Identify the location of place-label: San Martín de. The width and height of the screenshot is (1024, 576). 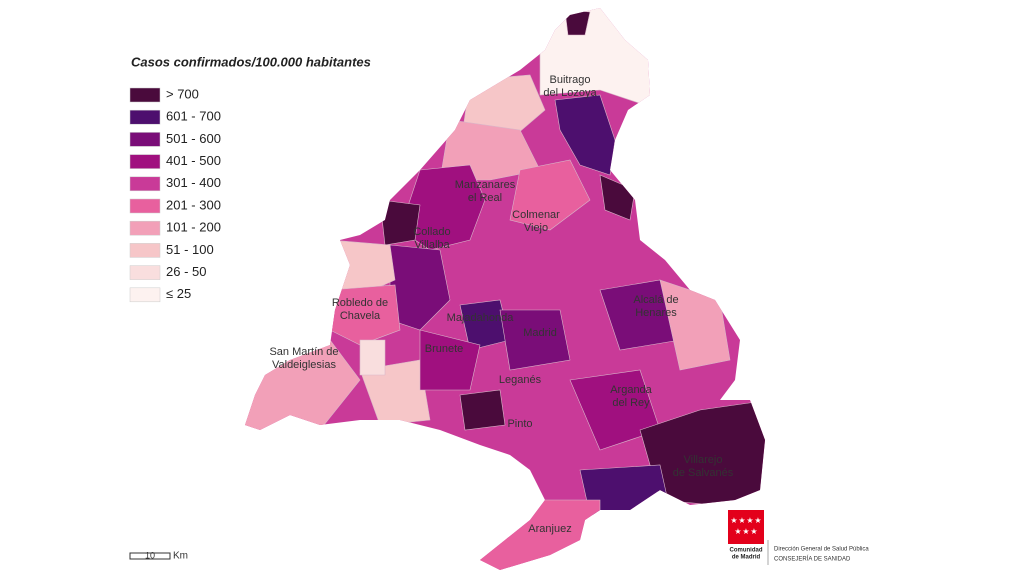
(303, 352).